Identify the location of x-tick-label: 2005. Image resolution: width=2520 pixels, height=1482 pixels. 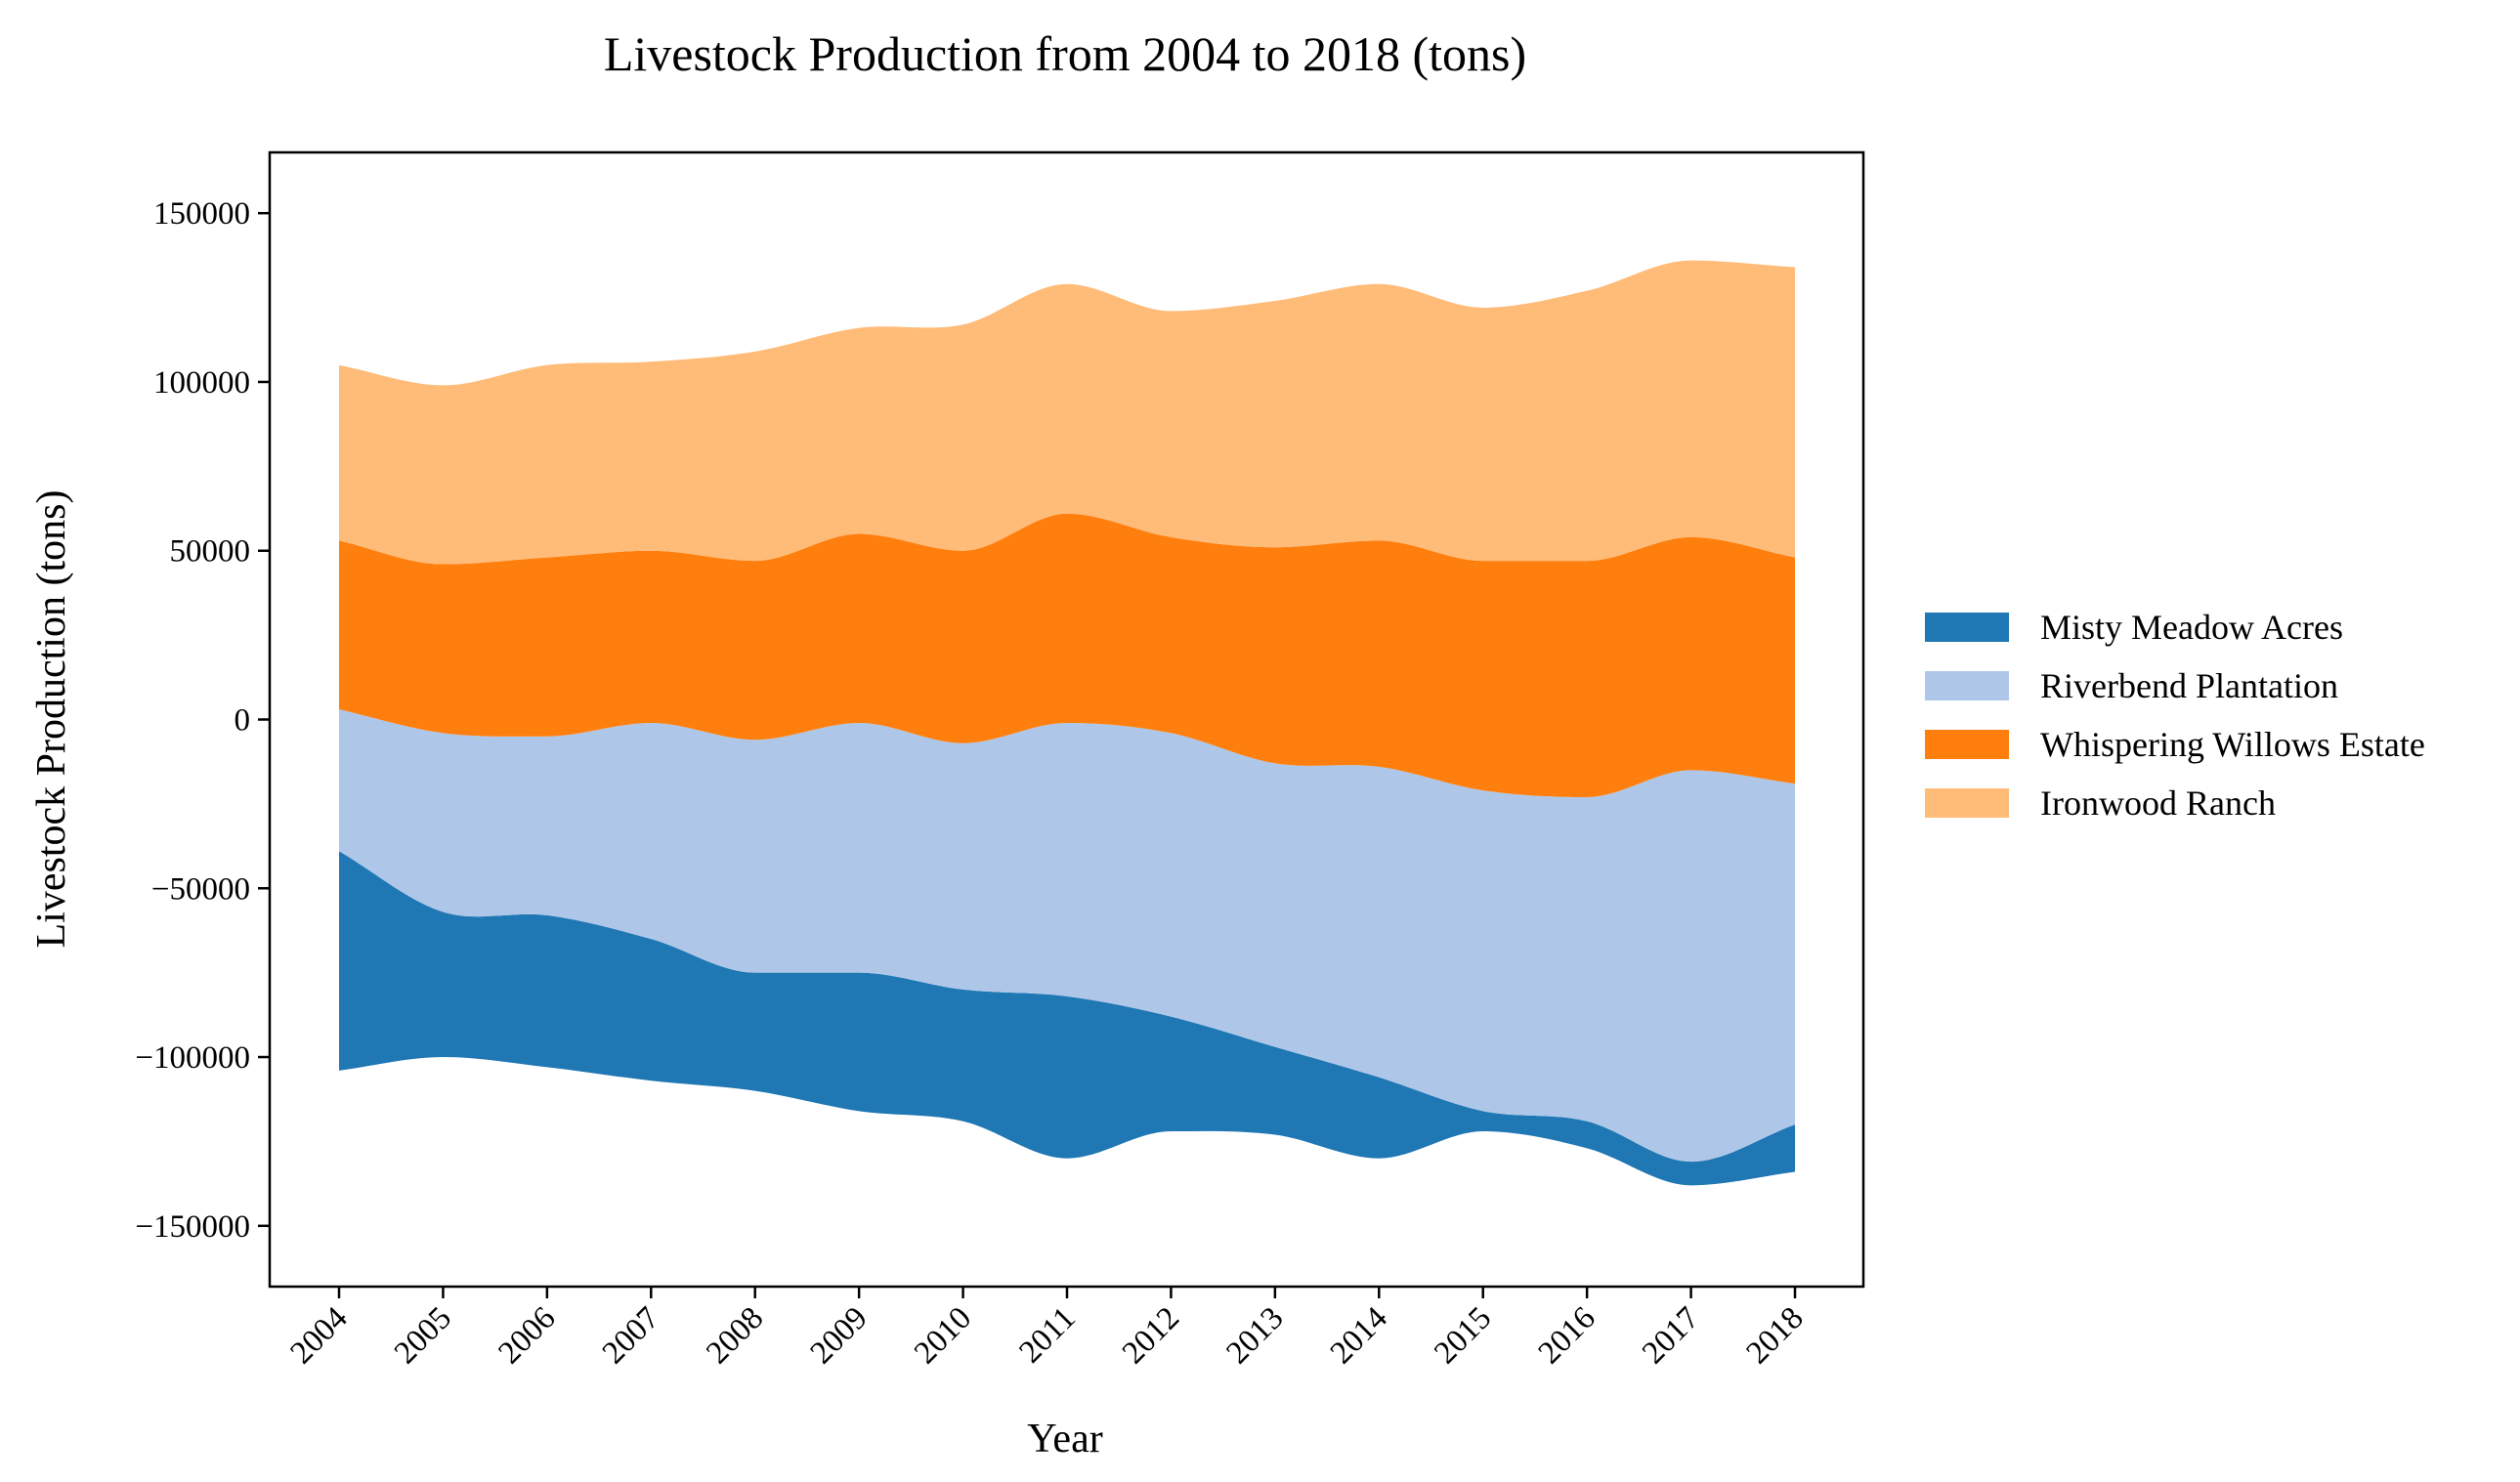
(423, 1336).